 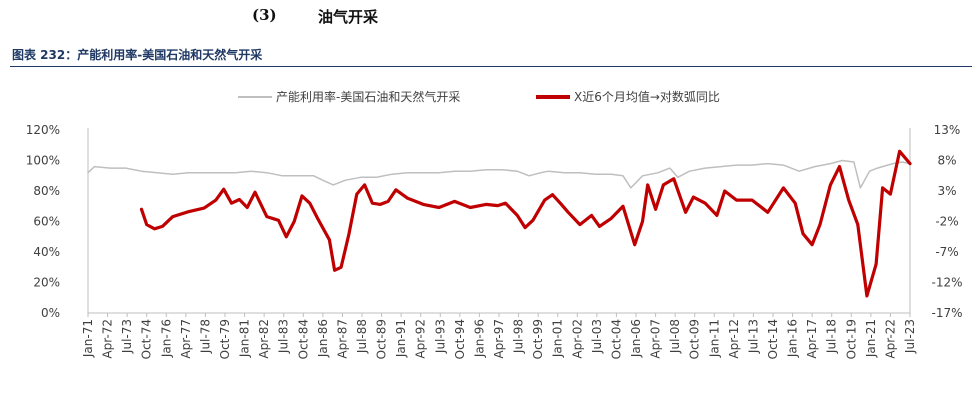 I want to click on right-tick-label: -7%, so click(x=946, y=252).